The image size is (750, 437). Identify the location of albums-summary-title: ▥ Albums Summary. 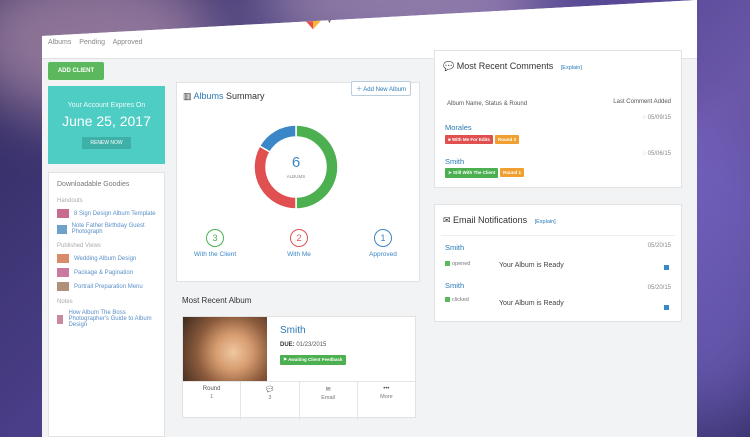
(224, 96).